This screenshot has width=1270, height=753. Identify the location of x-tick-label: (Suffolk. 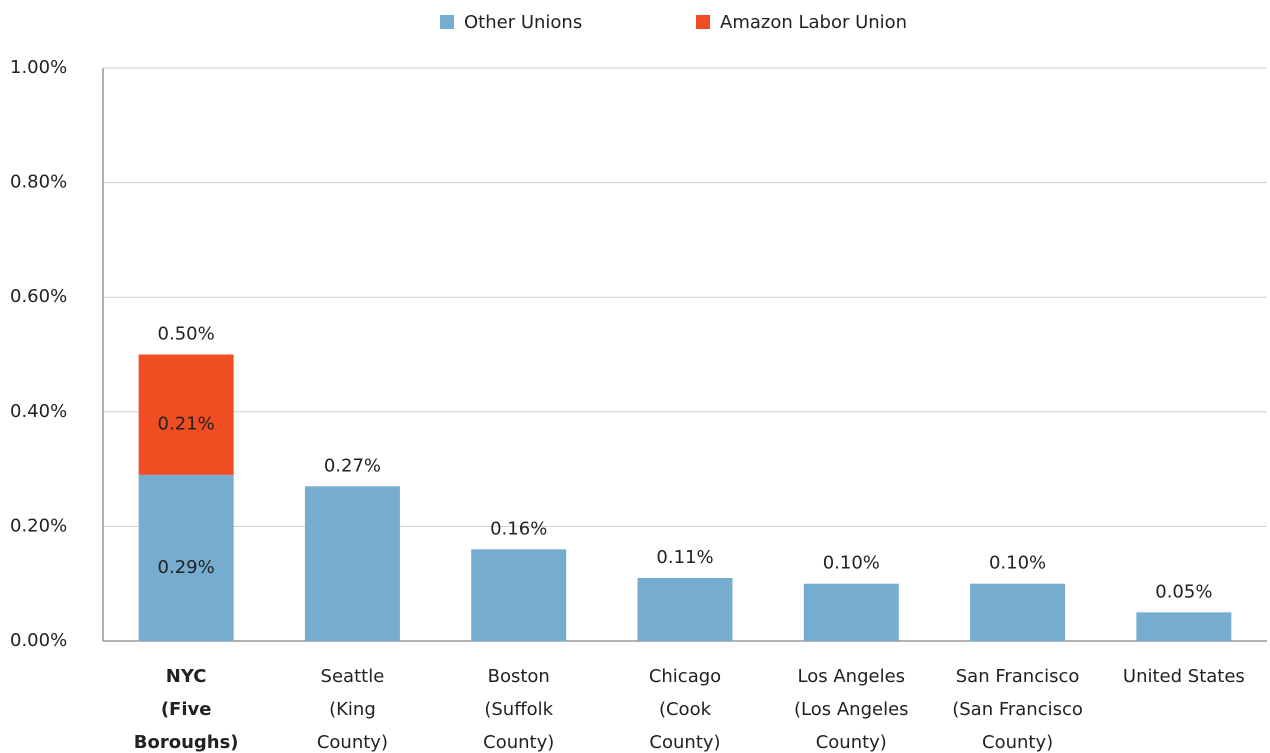
(518, 709).